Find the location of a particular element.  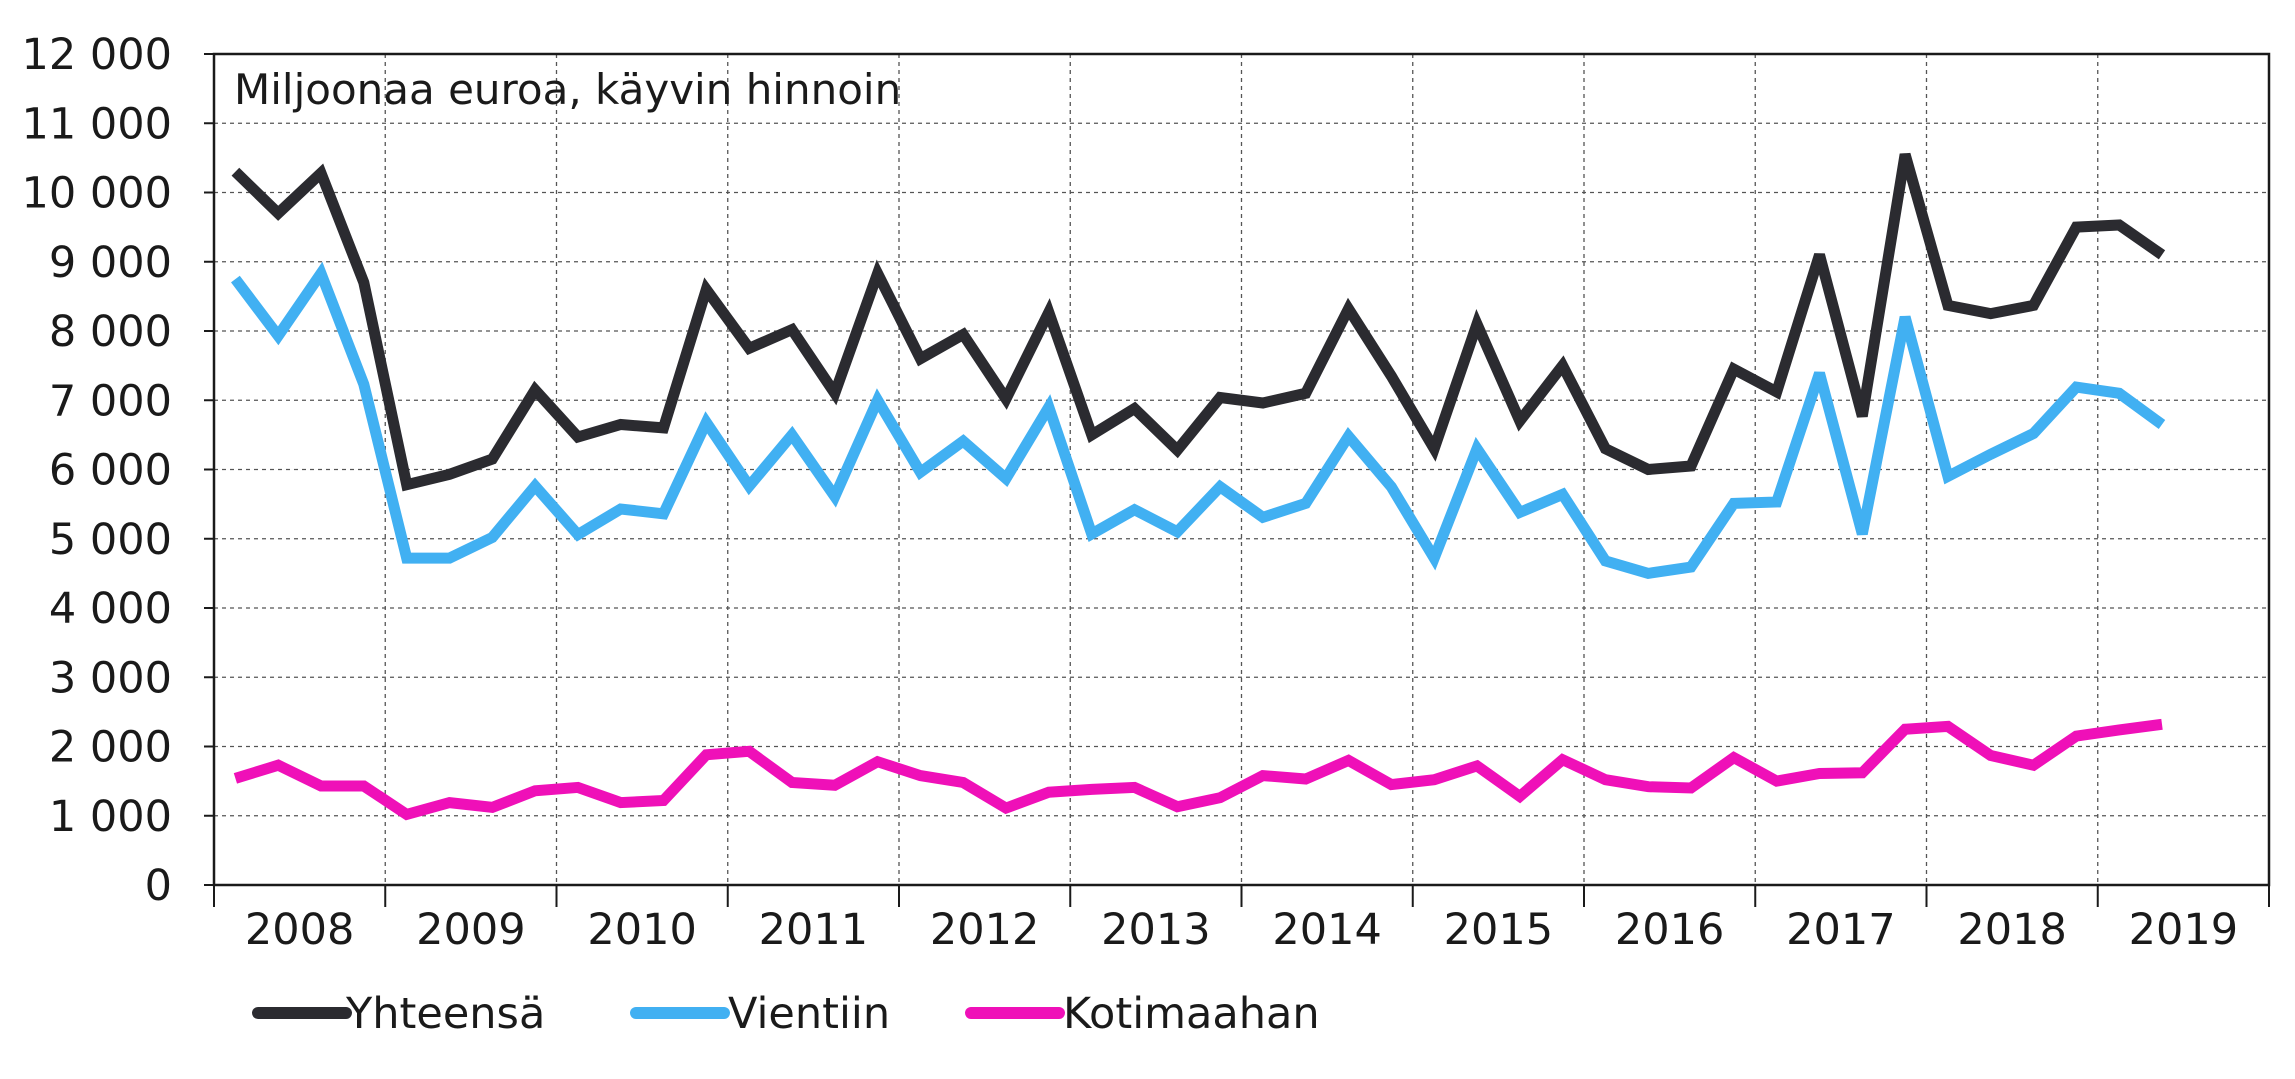

legend-label-vientiin: Vientiin is located at coordinates (809, 1014).